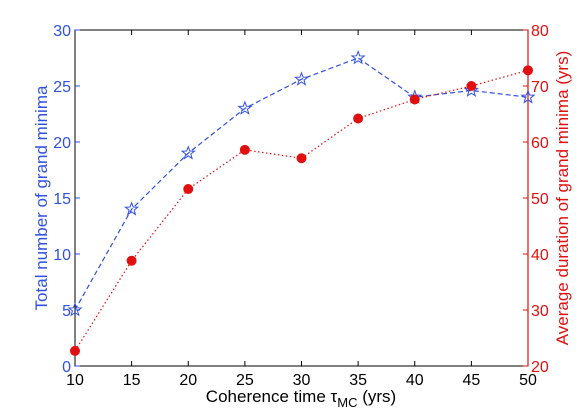 This screenshot has height=410, width=581. Describe the element at coordinates (540, 87) in the screenshot. I see `y-right-tick-label: 70` at that location.